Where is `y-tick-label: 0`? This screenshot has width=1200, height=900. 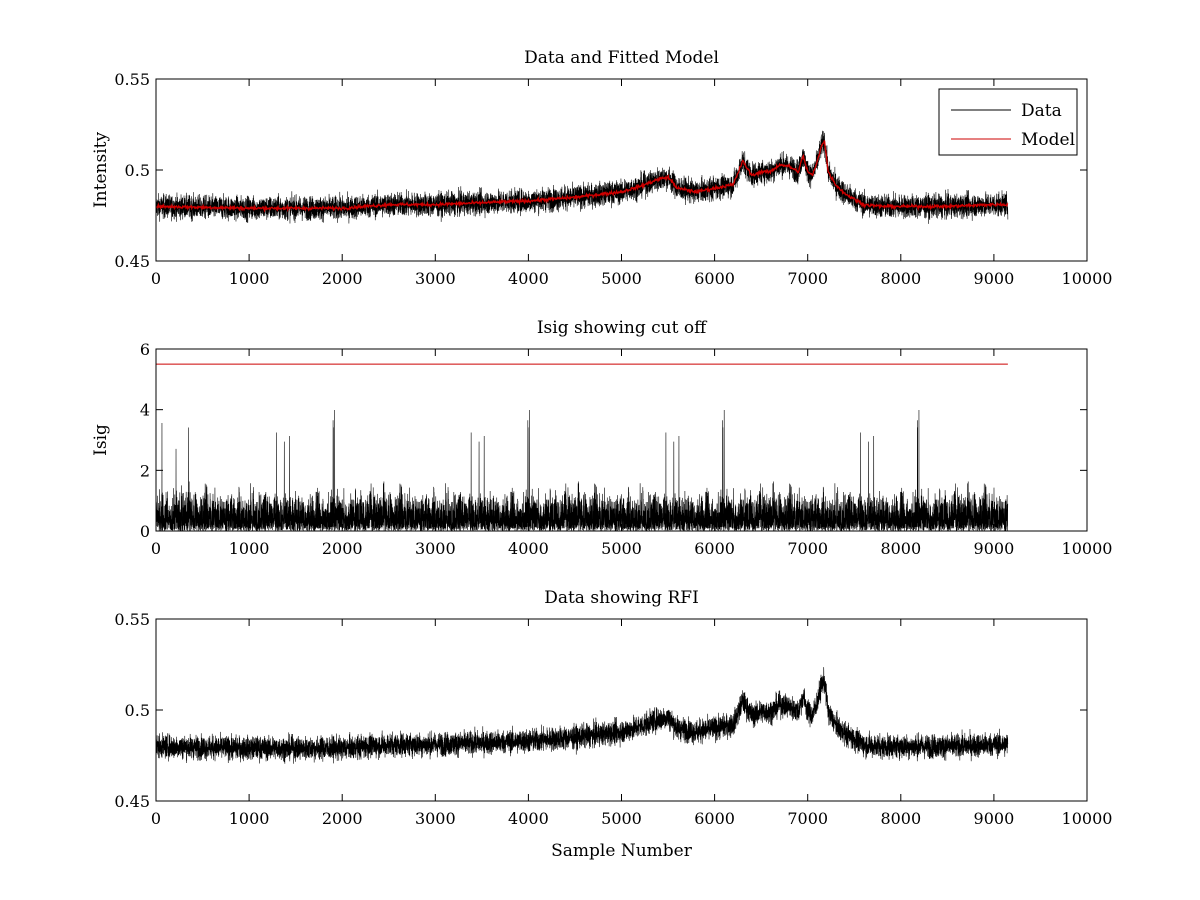
y-tick-label: 0 is located at coordinates (145, 531).